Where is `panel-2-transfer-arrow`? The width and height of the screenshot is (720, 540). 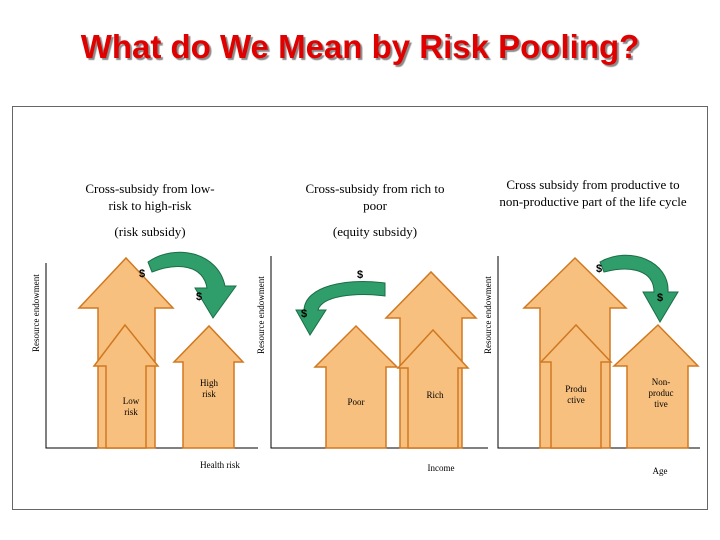
panel-2-transfer-arrow is located at coordinates (340, 308).